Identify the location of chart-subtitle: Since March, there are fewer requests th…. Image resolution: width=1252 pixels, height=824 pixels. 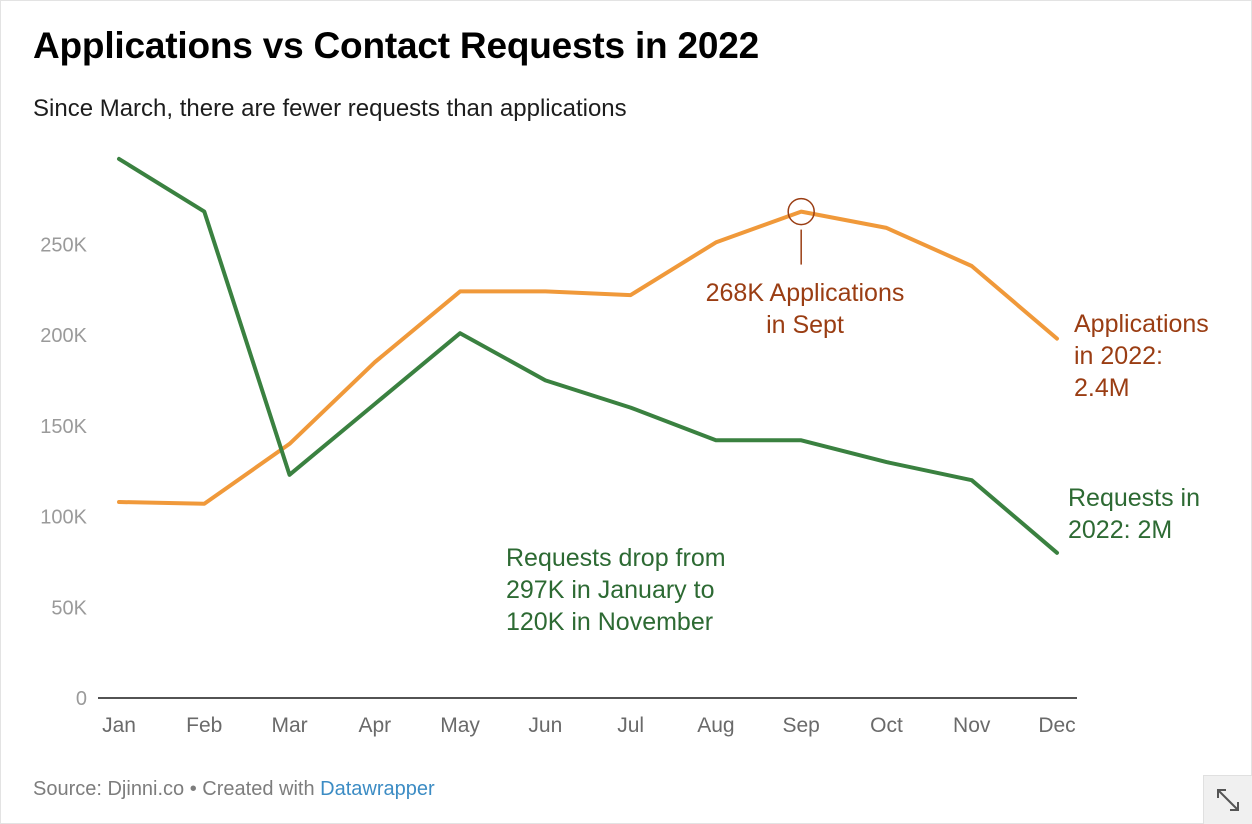
(330, 108).